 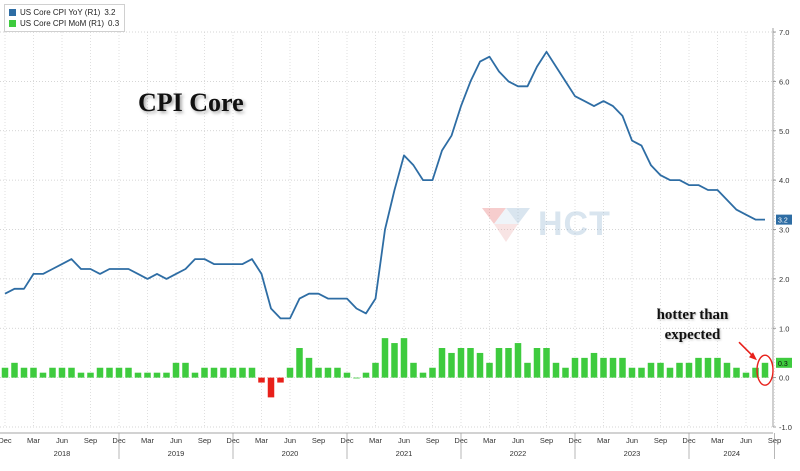 What do you see at coordinates (506, 225) in the screenshot?
I see `diamond-logo-icon` at bounding box center [506, 225].